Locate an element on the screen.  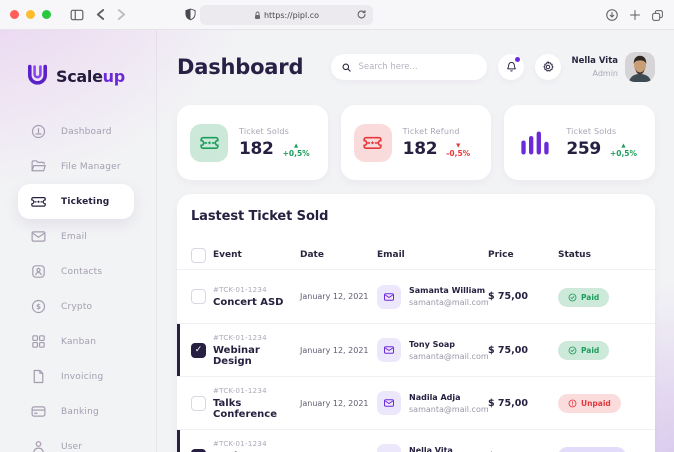
sidebar-item-label: Crypto is located at coordinates (77, 306).